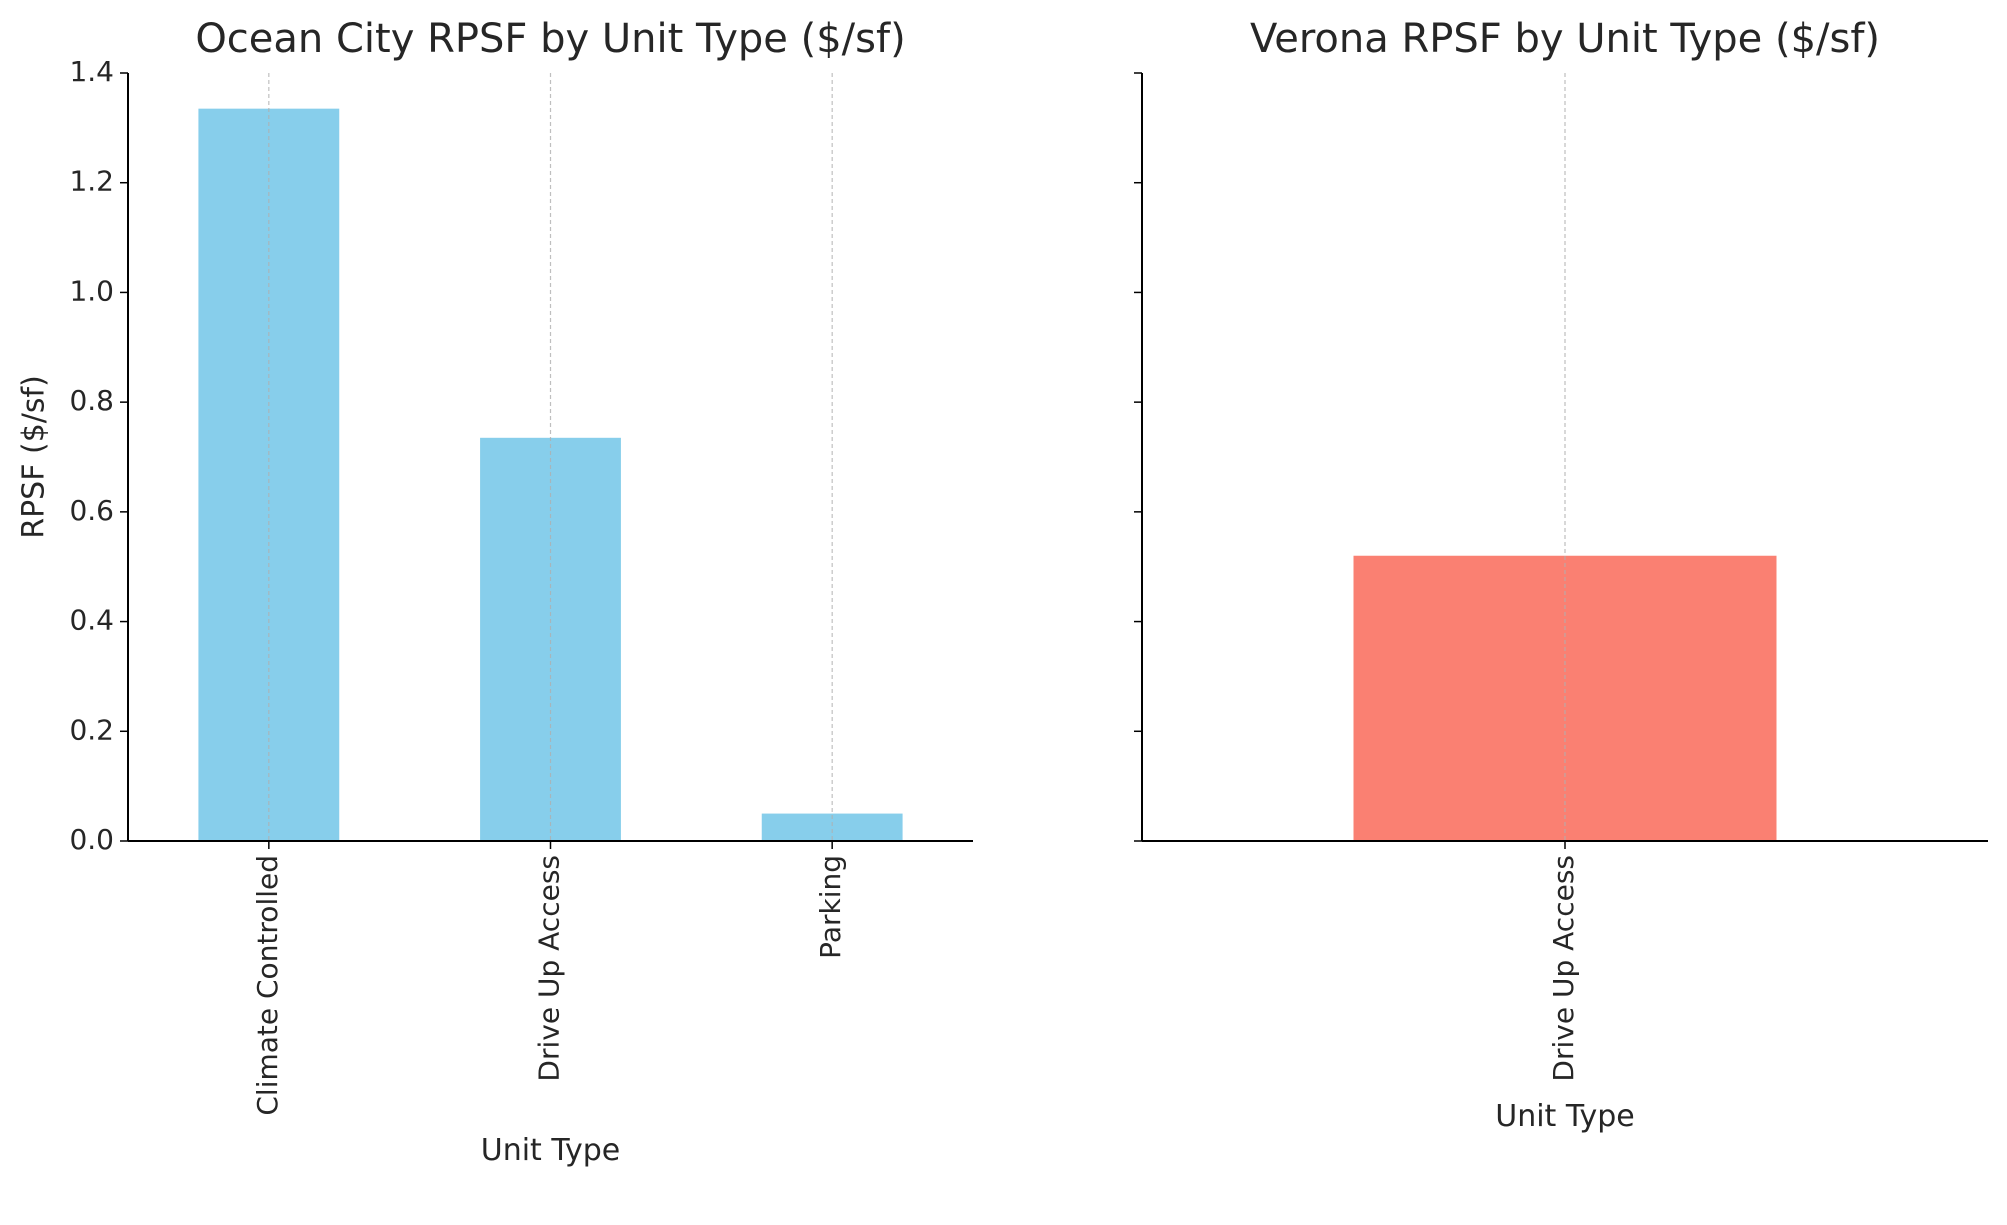 The height and width of the screenshot is (1225, 2007). Describe the element at coordinates (91, 839) in the screenshot. I see `y-tick-label: 0.0` at that location.